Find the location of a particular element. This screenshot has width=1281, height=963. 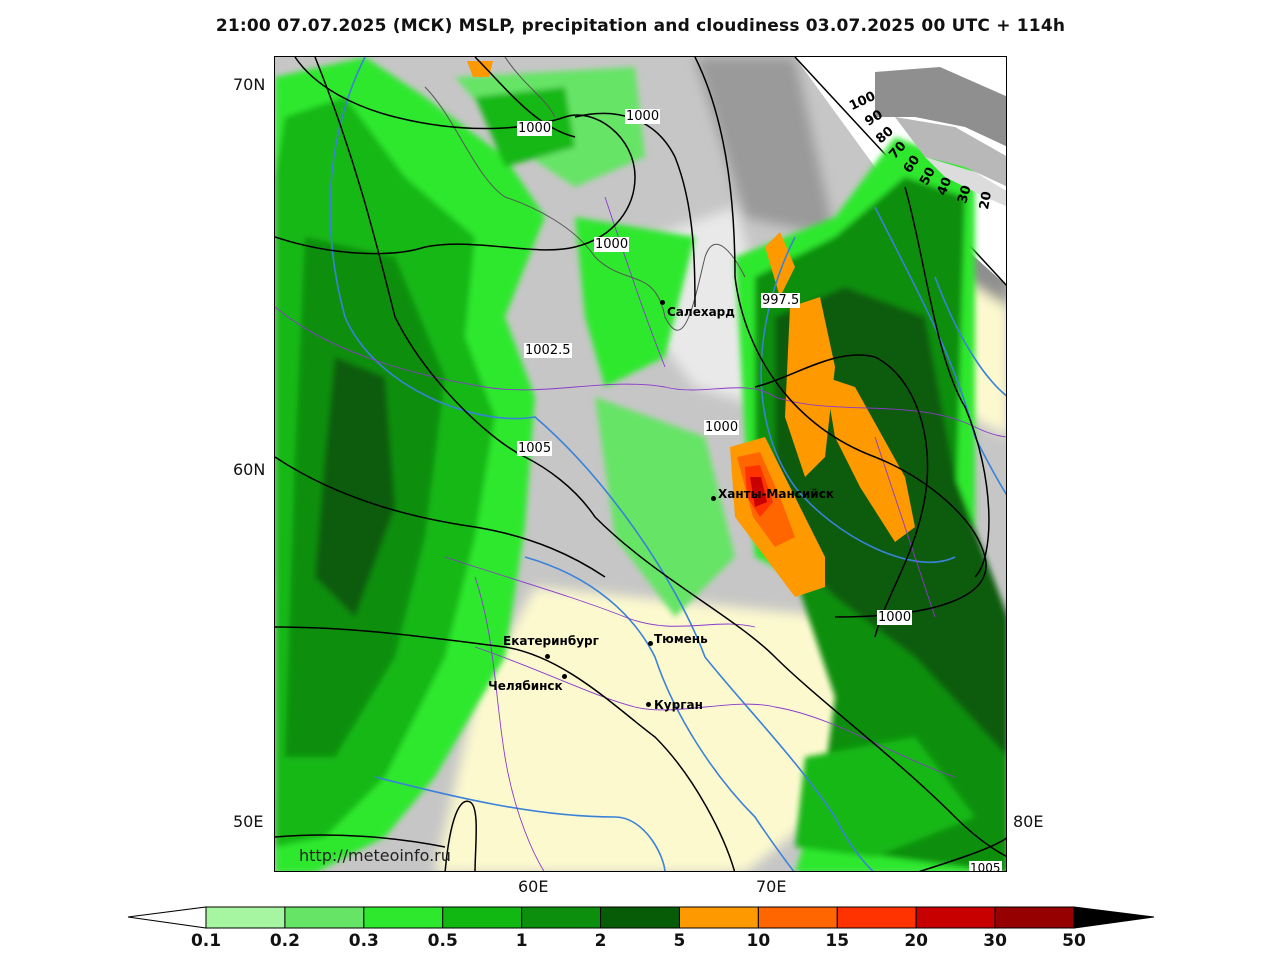

lat-label-50e: 50E is located at coordinates (248, 821).